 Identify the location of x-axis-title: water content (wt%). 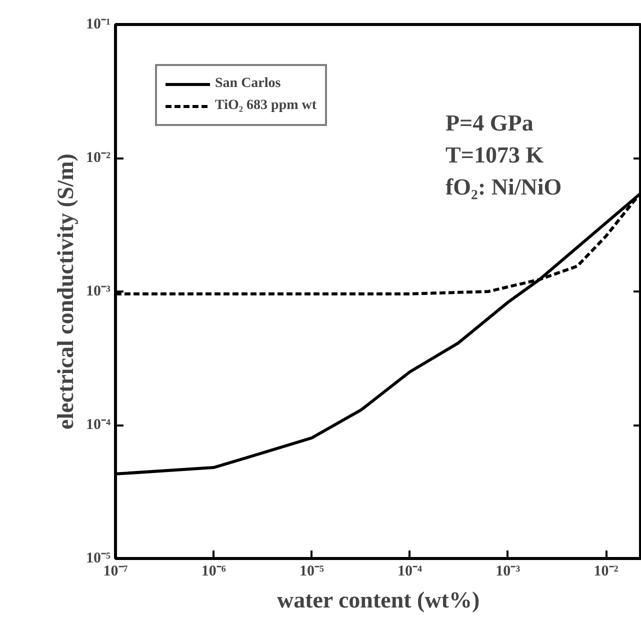
(378, 600).